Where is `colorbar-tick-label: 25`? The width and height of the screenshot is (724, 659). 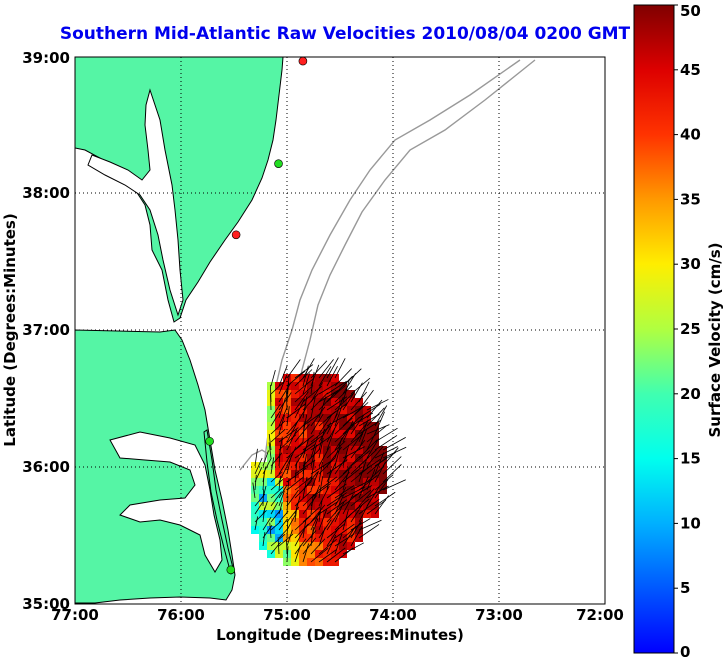 colorbar-tick-label: 25 is located at coordinates (690, 329).